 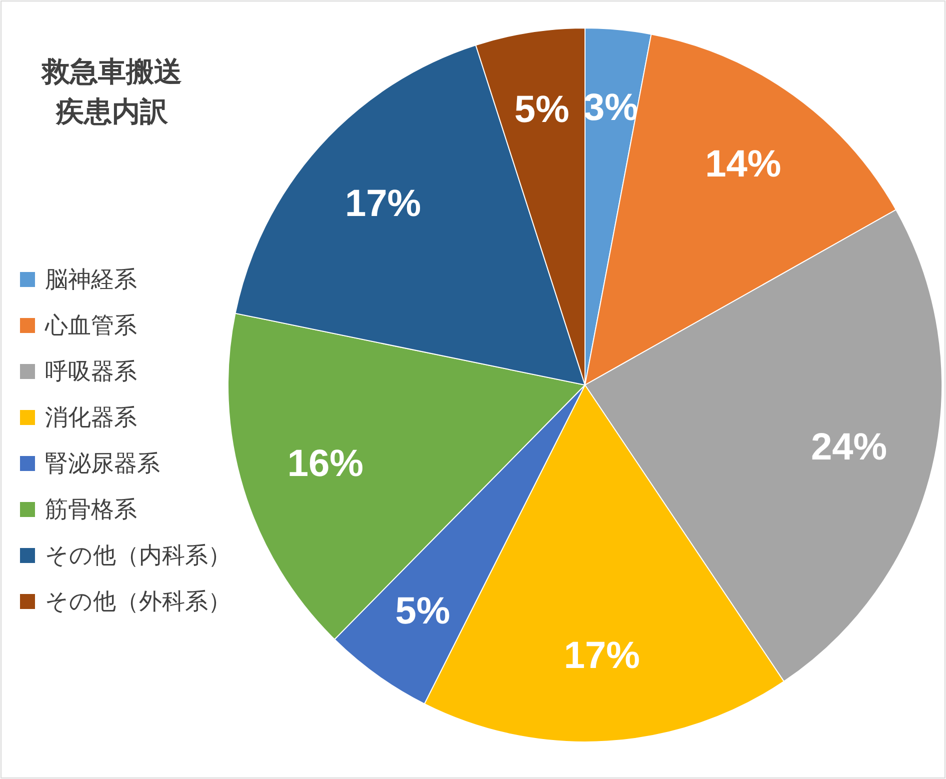 I want to click on legend-label: その他（外科系）, so click(x=138, y=602).